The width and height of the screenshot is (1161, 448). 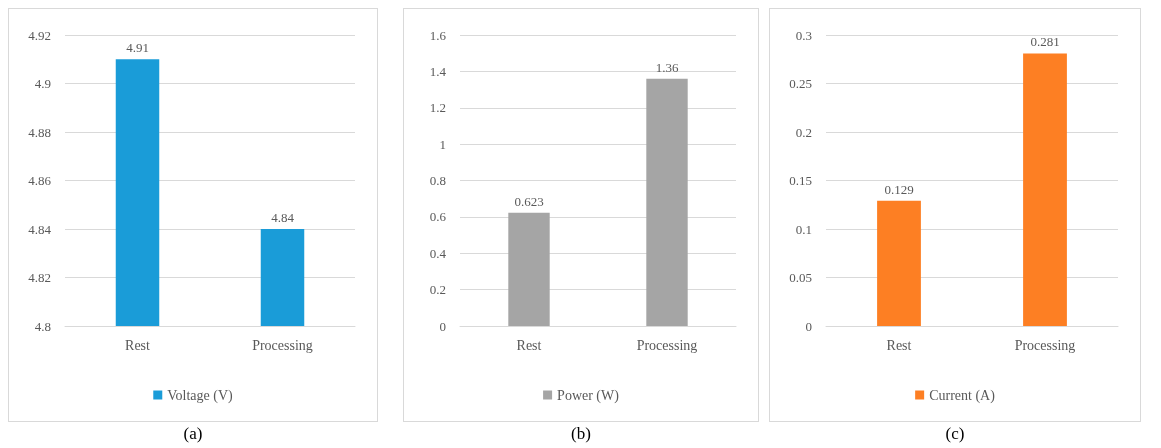 I want to click on data-label: 0.281, so click(x=1045, y=42).